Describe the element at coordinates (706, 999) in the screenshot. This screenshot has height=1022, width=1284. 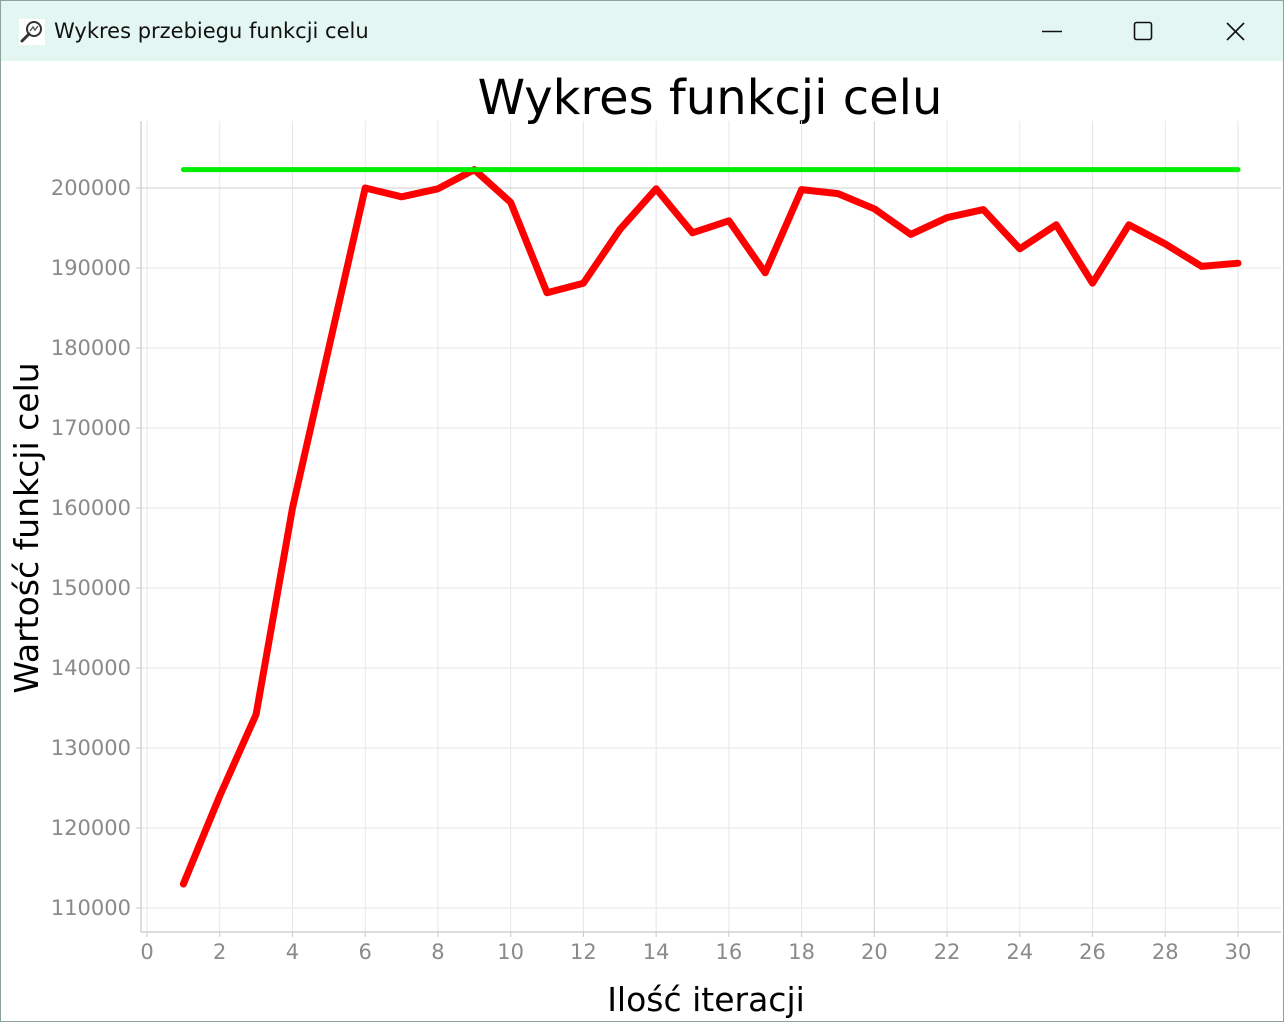
I see `x-axis-label: Ilość iteracji` at that location.